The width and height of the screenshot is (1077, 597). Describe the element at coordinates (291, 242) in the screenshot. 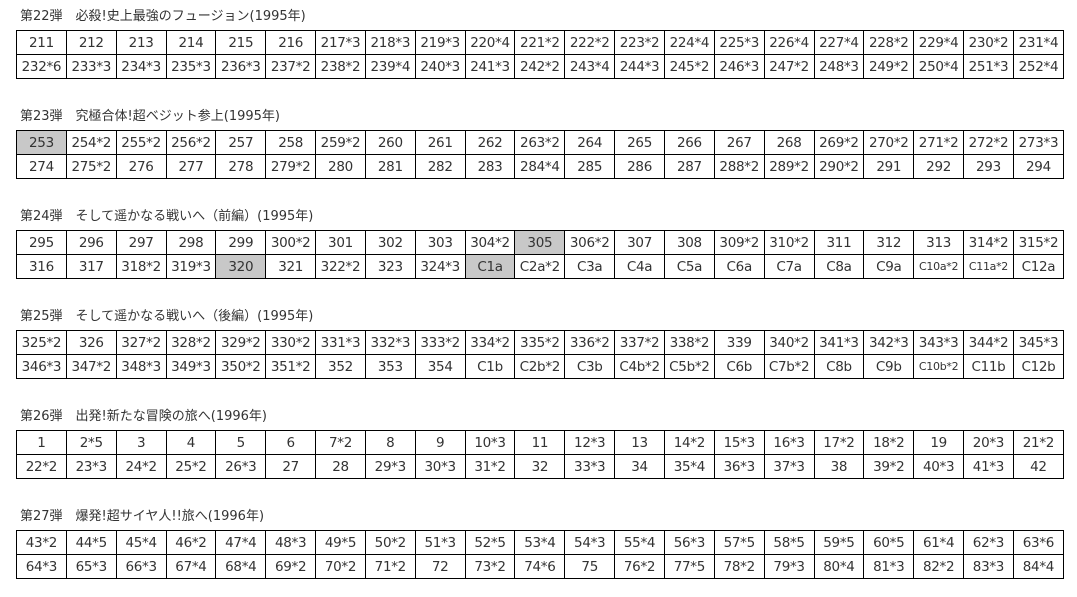

I see `table-cell: 300*2` at that location.